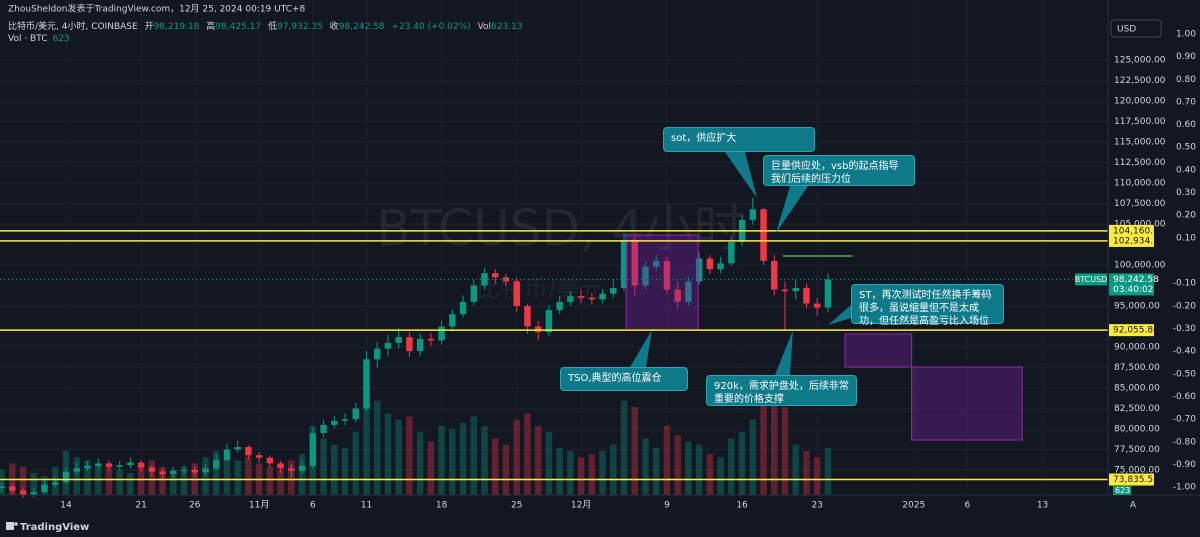 The height and width of the screenshot is (537, 1200). What do you see at coordinates (366, 506) in the screenshot?
I see `x-tick-label: 11` at bounding box center [366, 506].